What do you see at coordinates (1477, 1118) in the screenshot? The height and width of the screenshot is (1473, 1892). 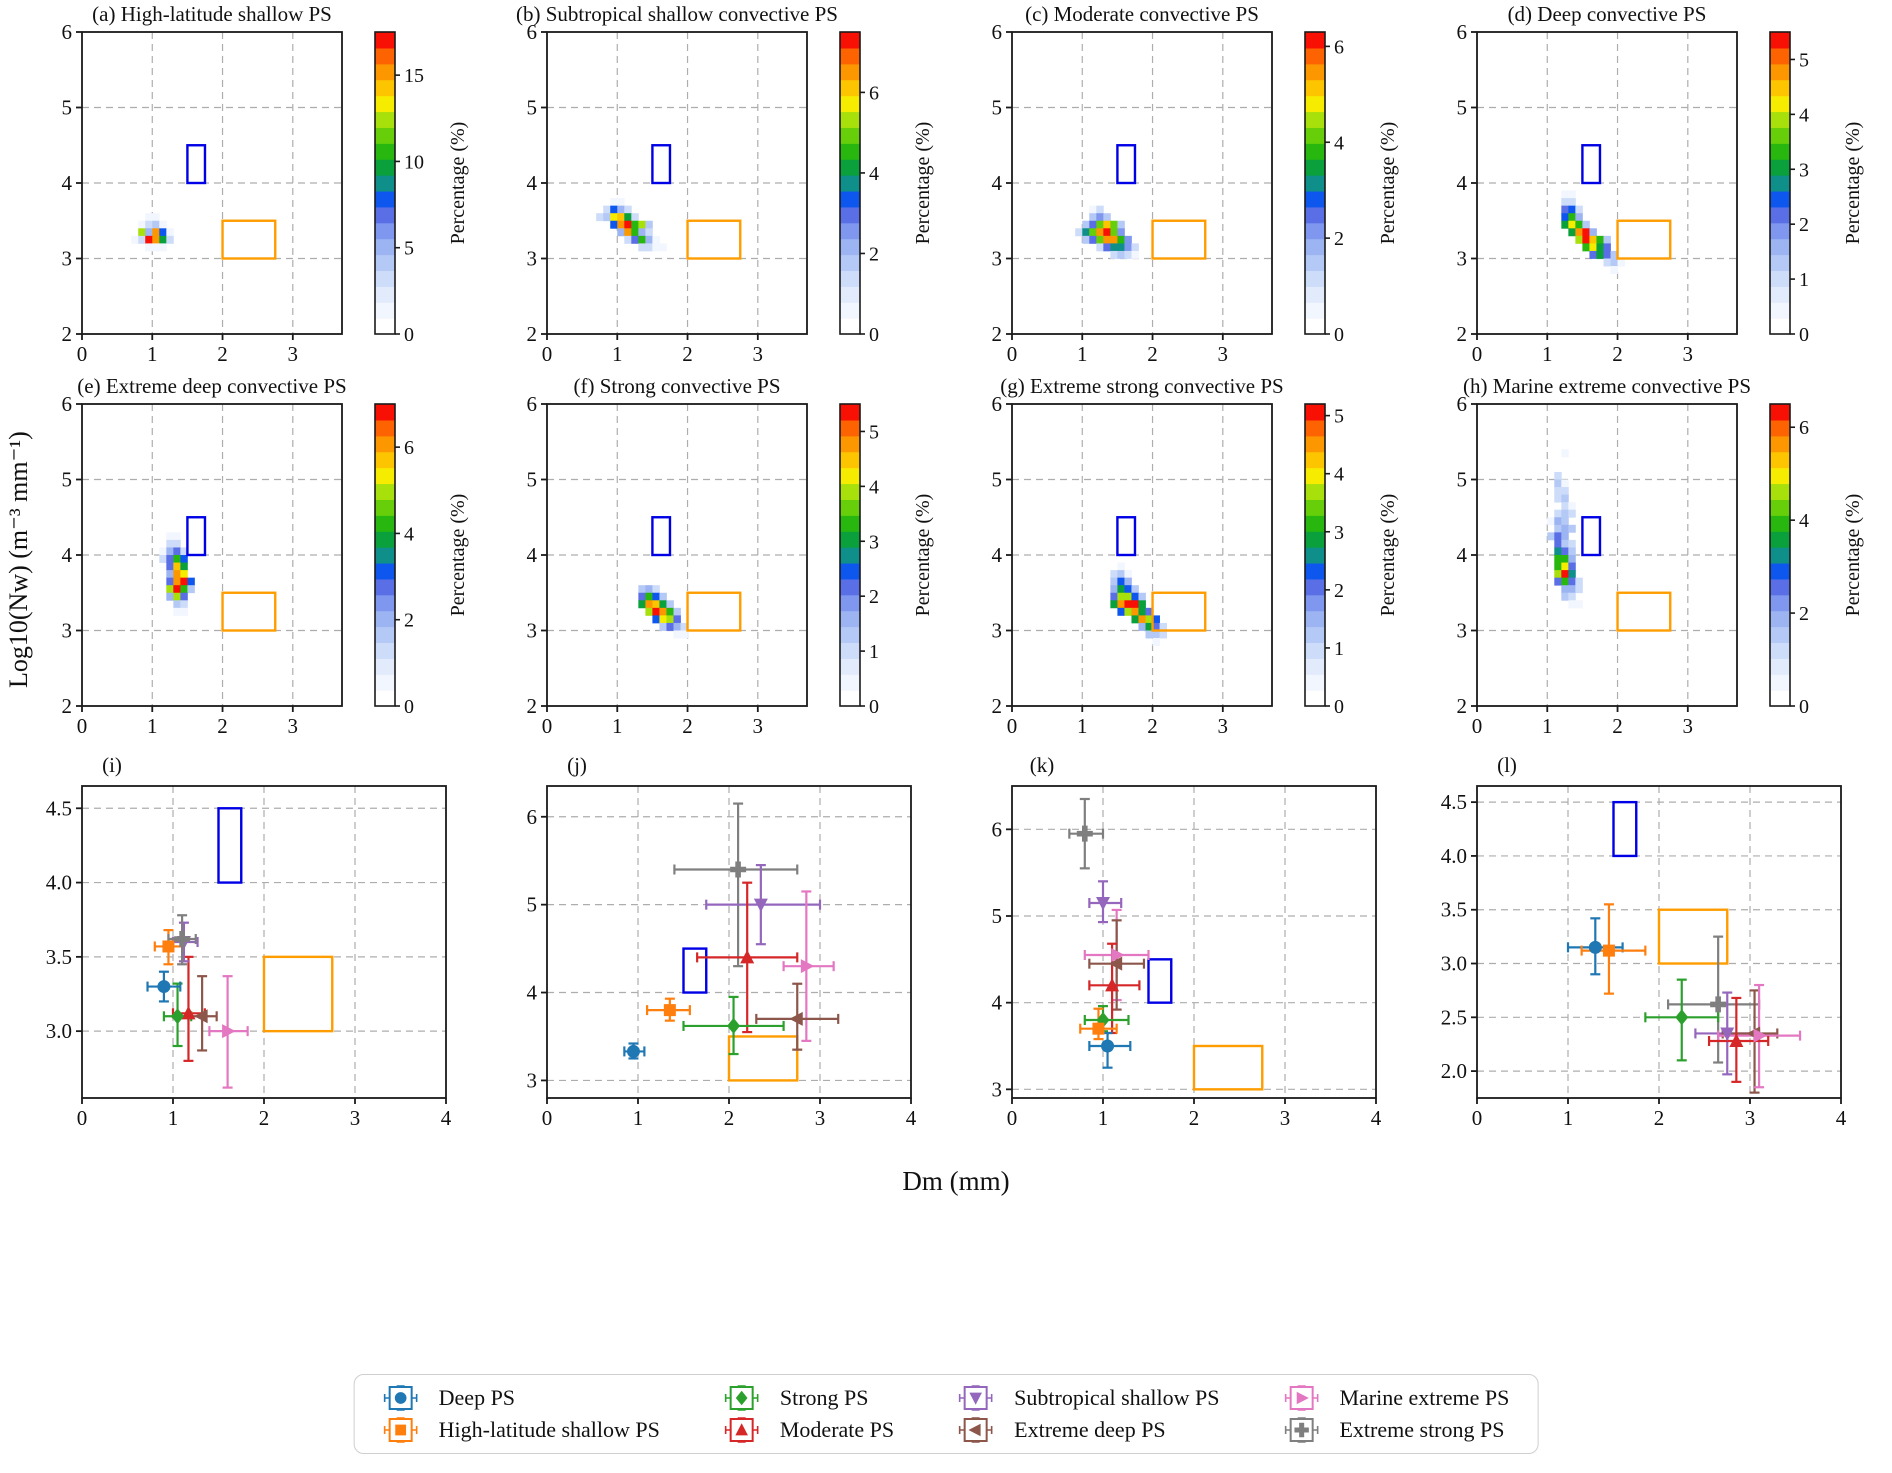 I see `x-tick-label: 0` at bounding box center [1477, 1118].